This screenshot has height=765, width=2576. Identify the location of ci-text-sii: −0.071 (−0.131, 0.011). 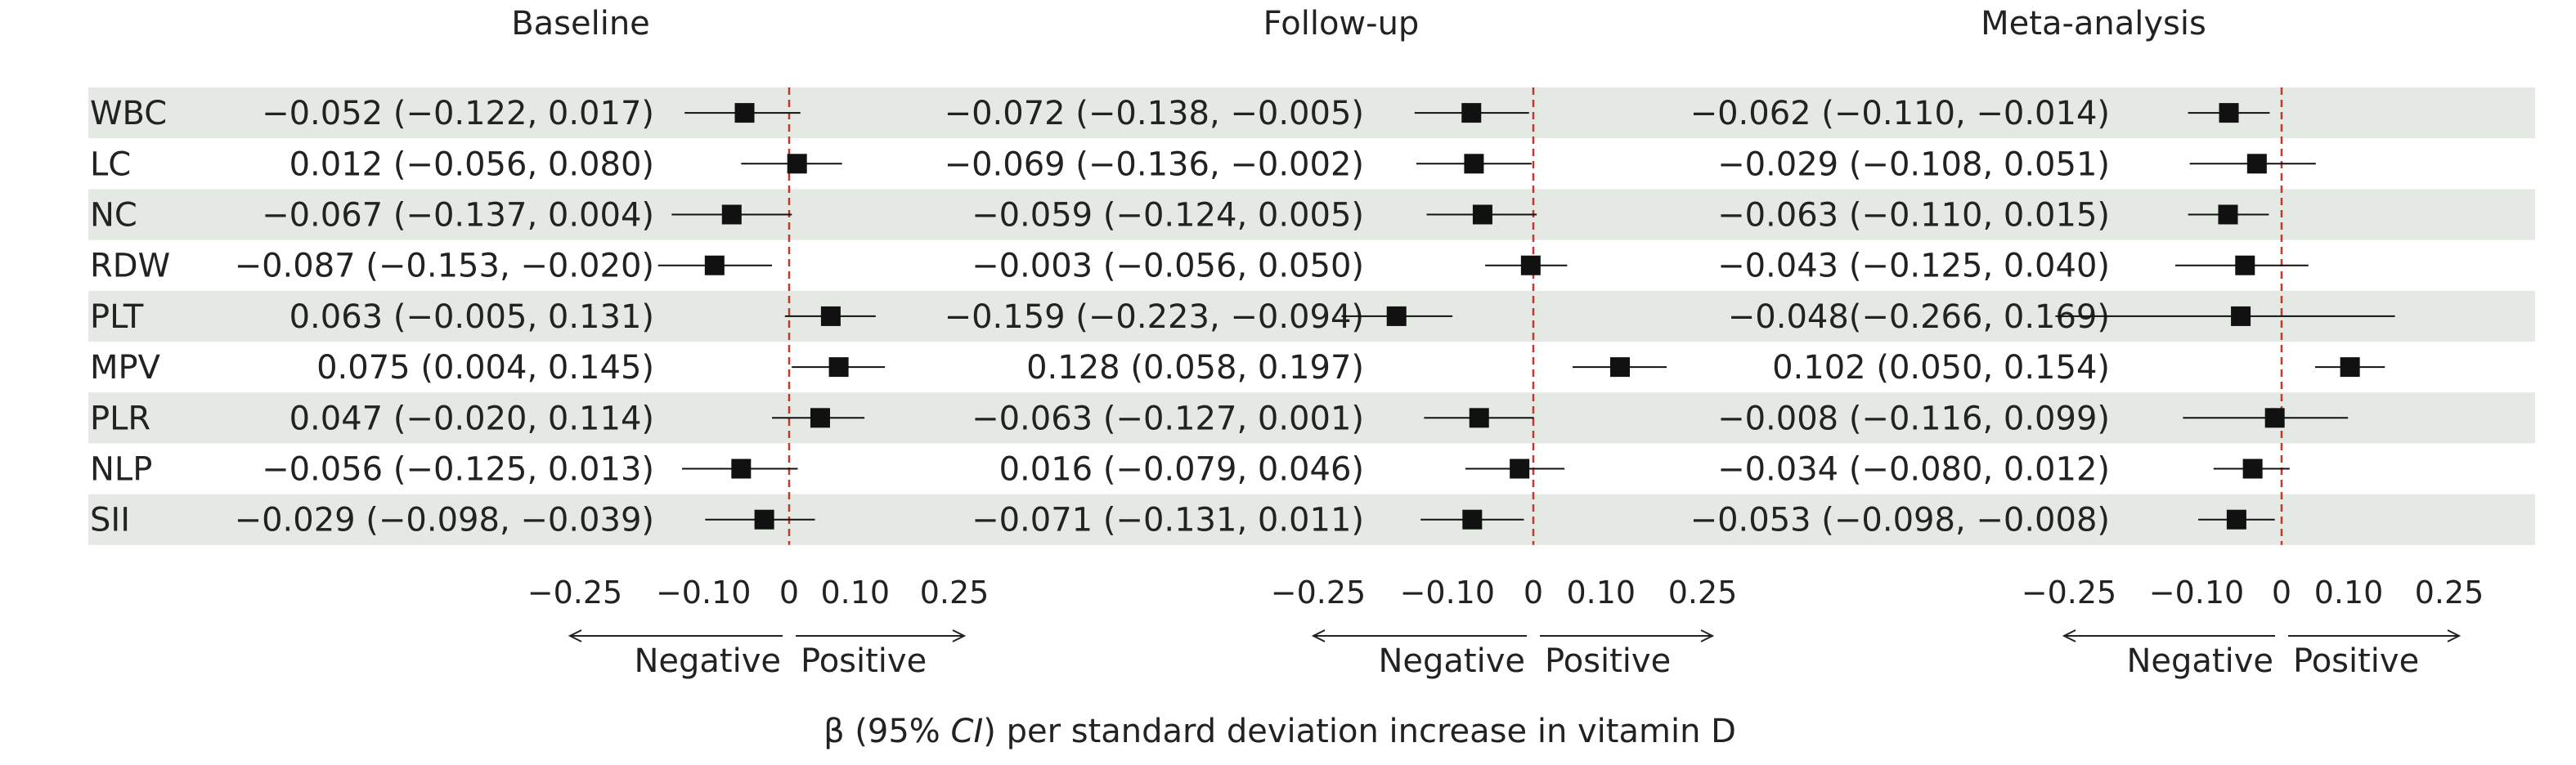
(1168, 520).